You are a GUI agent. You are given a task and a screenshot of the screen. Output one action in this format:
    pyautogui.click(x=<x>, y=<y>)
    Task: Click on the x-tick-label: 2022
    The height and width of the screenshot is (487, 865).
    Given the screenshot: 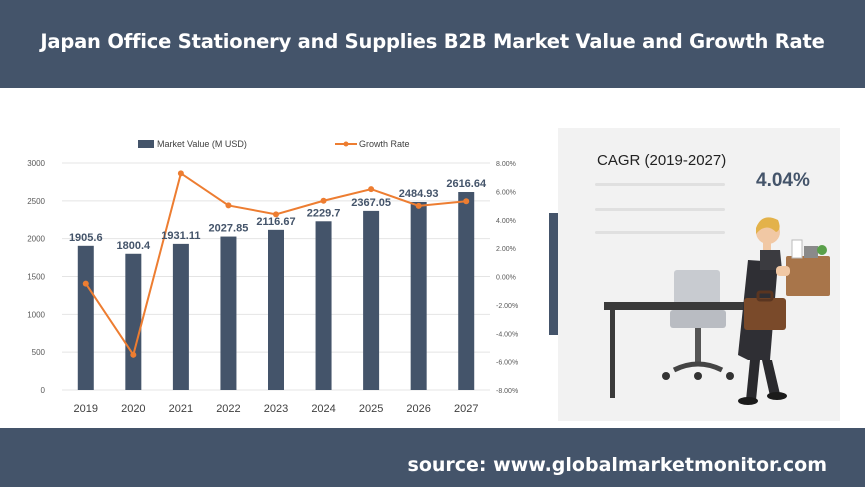 What is the action you would take?
    pyautogui.click(x=228, y=409)
    